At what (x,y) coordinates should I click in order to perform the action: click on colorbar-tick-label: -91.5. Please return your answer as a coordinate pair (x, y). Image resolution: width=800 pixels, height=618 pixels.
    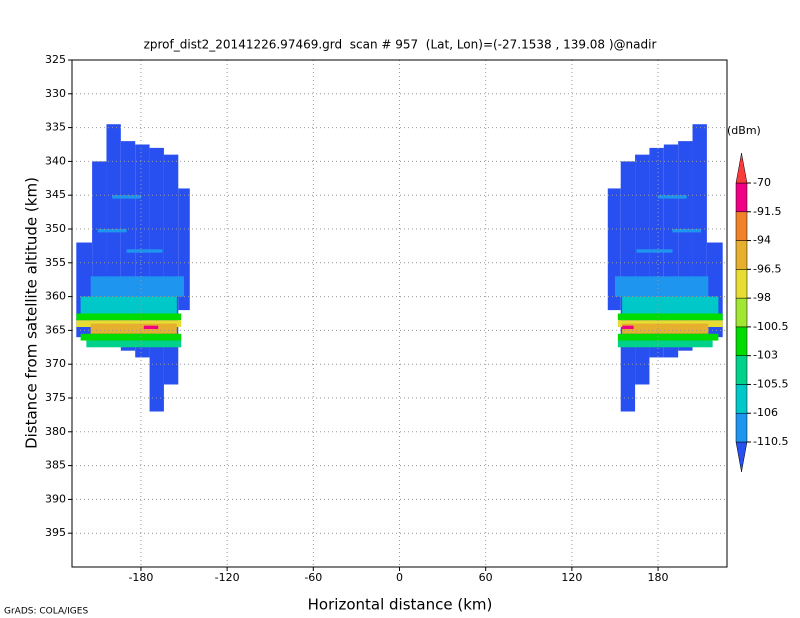
    Looking at the image, I should click on (767, 211).